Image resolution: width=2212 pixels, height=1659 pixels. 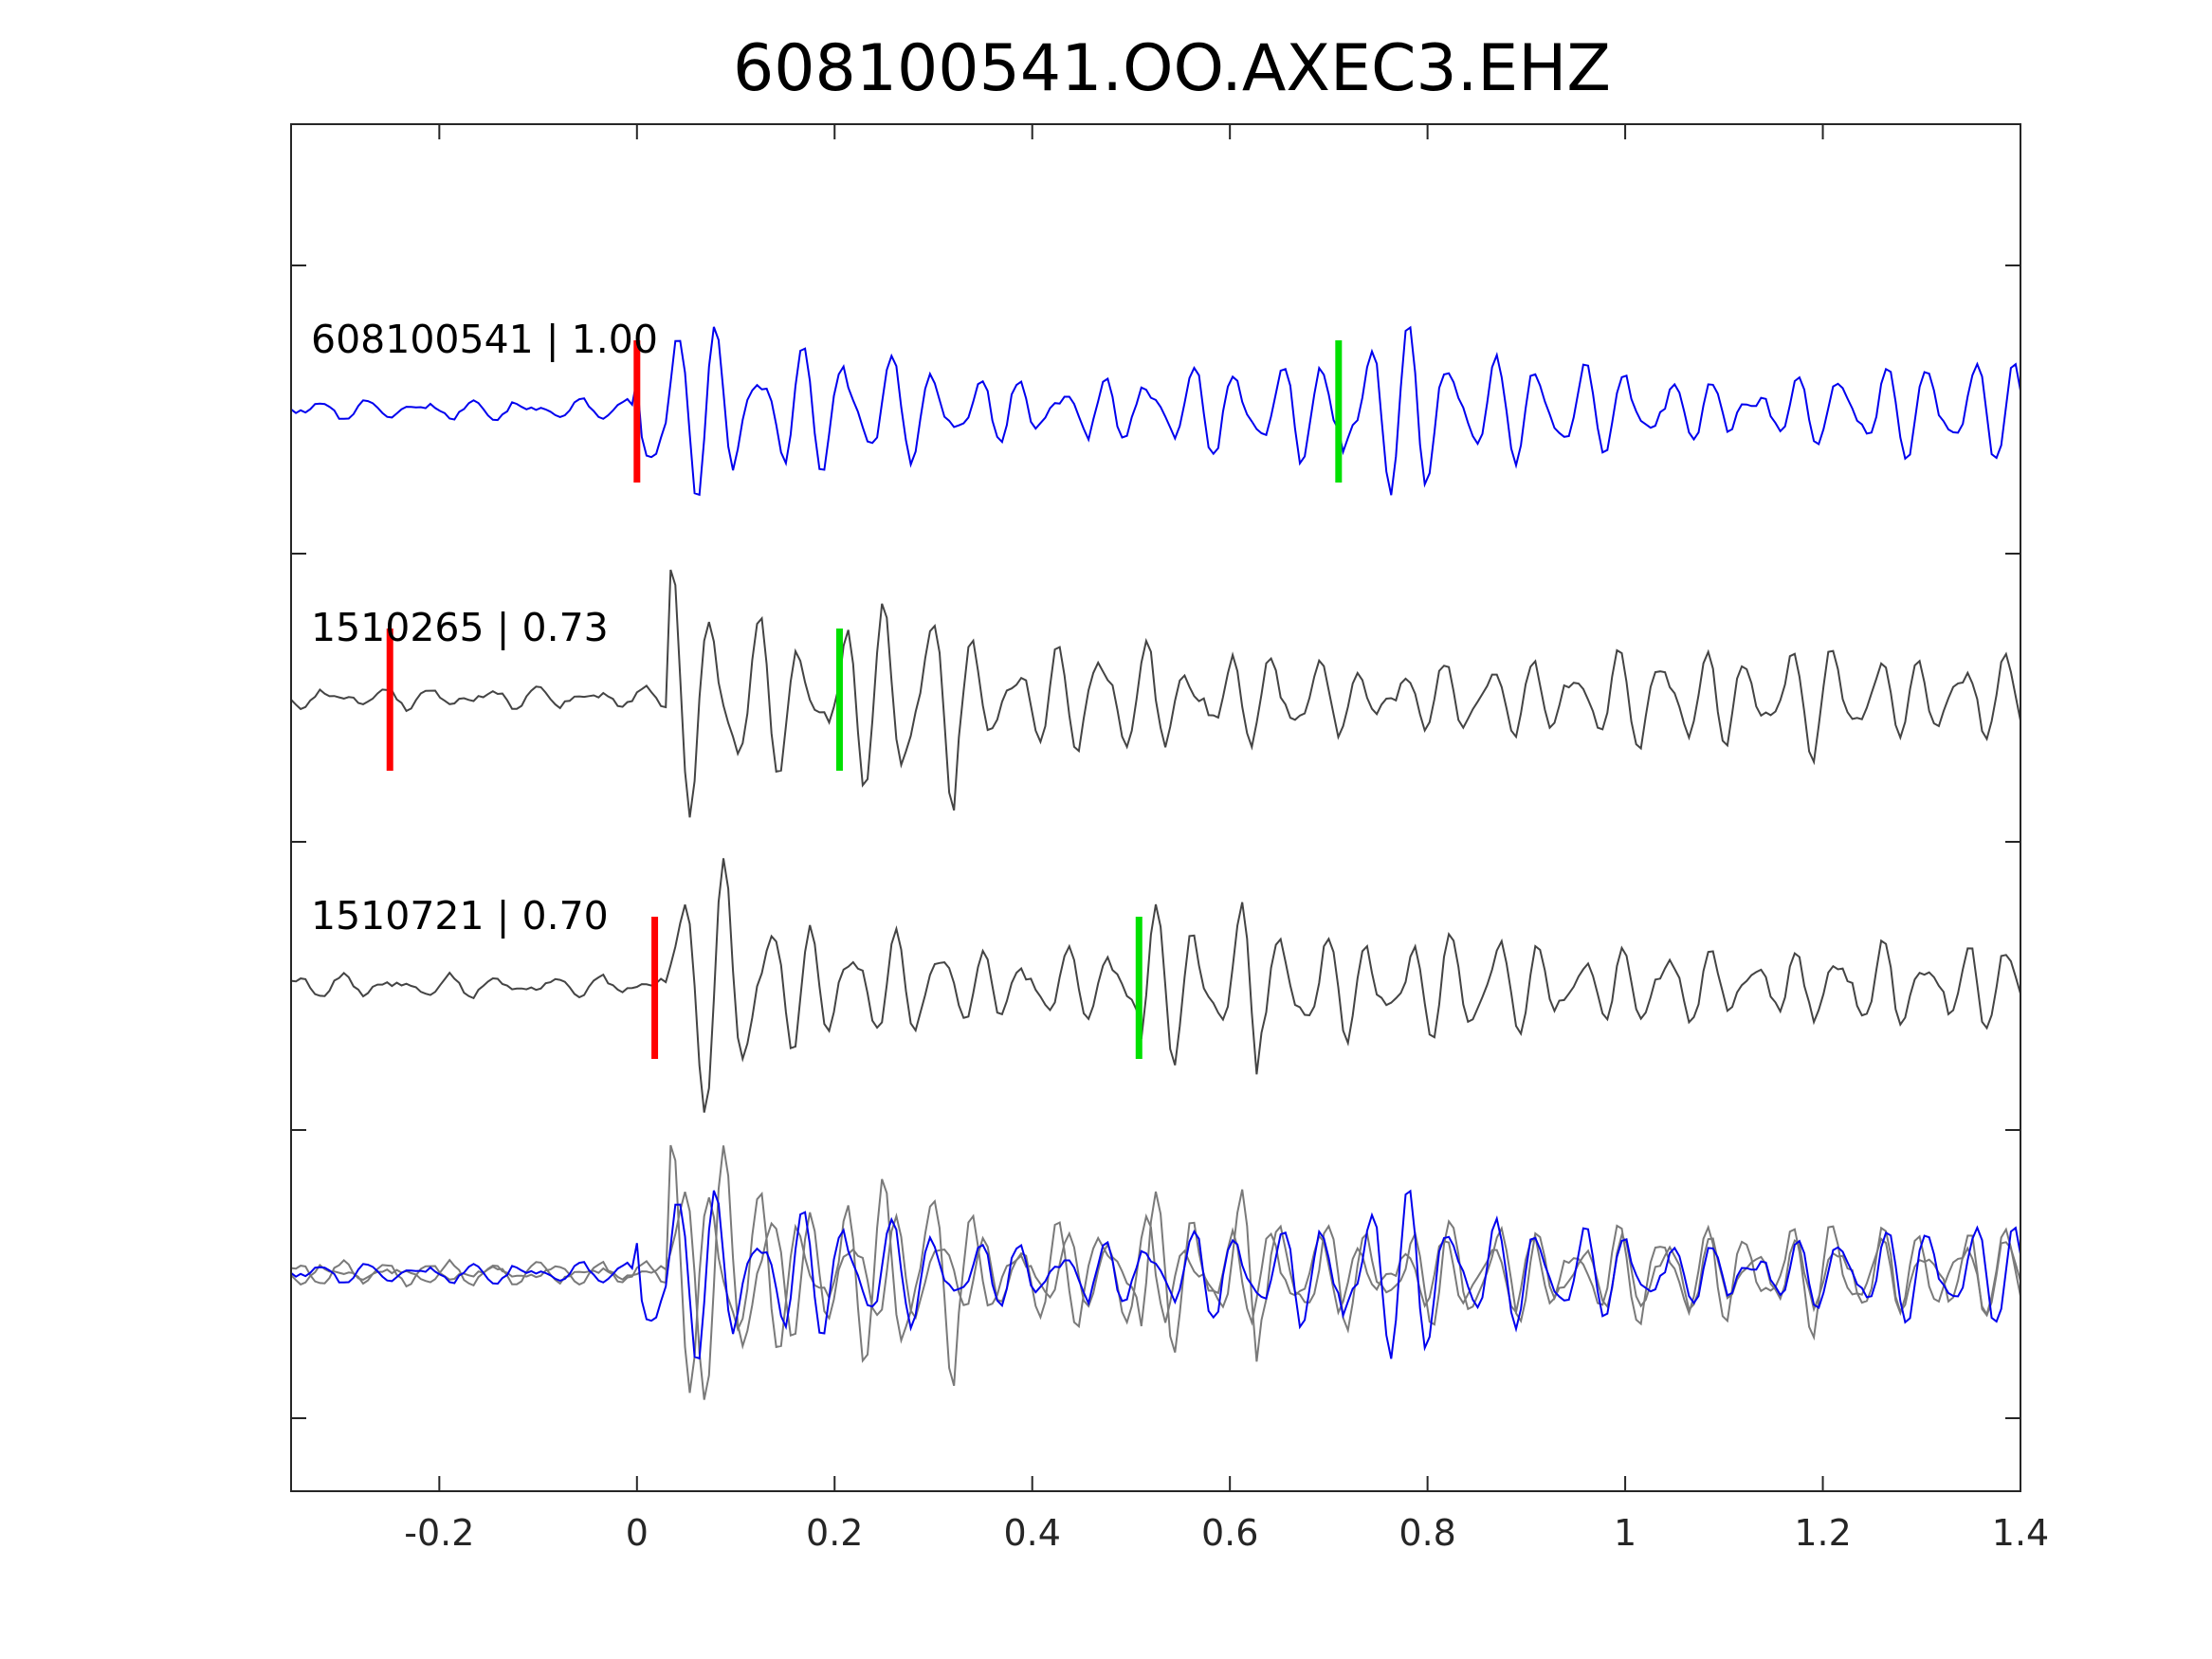 What do you see at coordinates (637, 1533) in the screenshot?
I see `x-tick-label: 0` at bounding box center [637, 1533].